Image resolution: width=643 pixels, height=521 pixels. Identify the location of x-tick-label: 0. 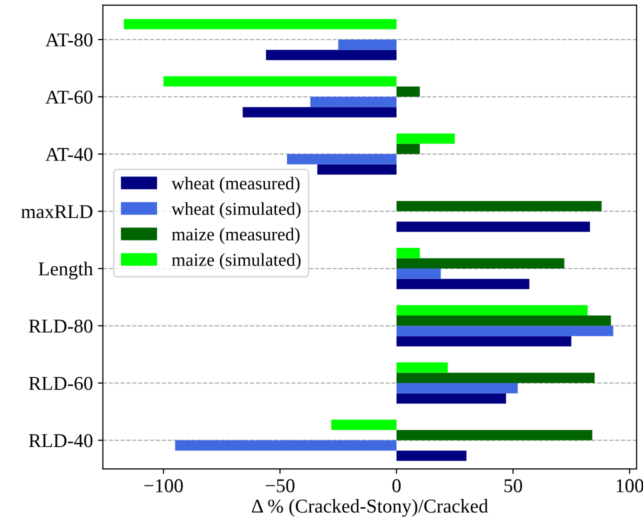
(396, 485).